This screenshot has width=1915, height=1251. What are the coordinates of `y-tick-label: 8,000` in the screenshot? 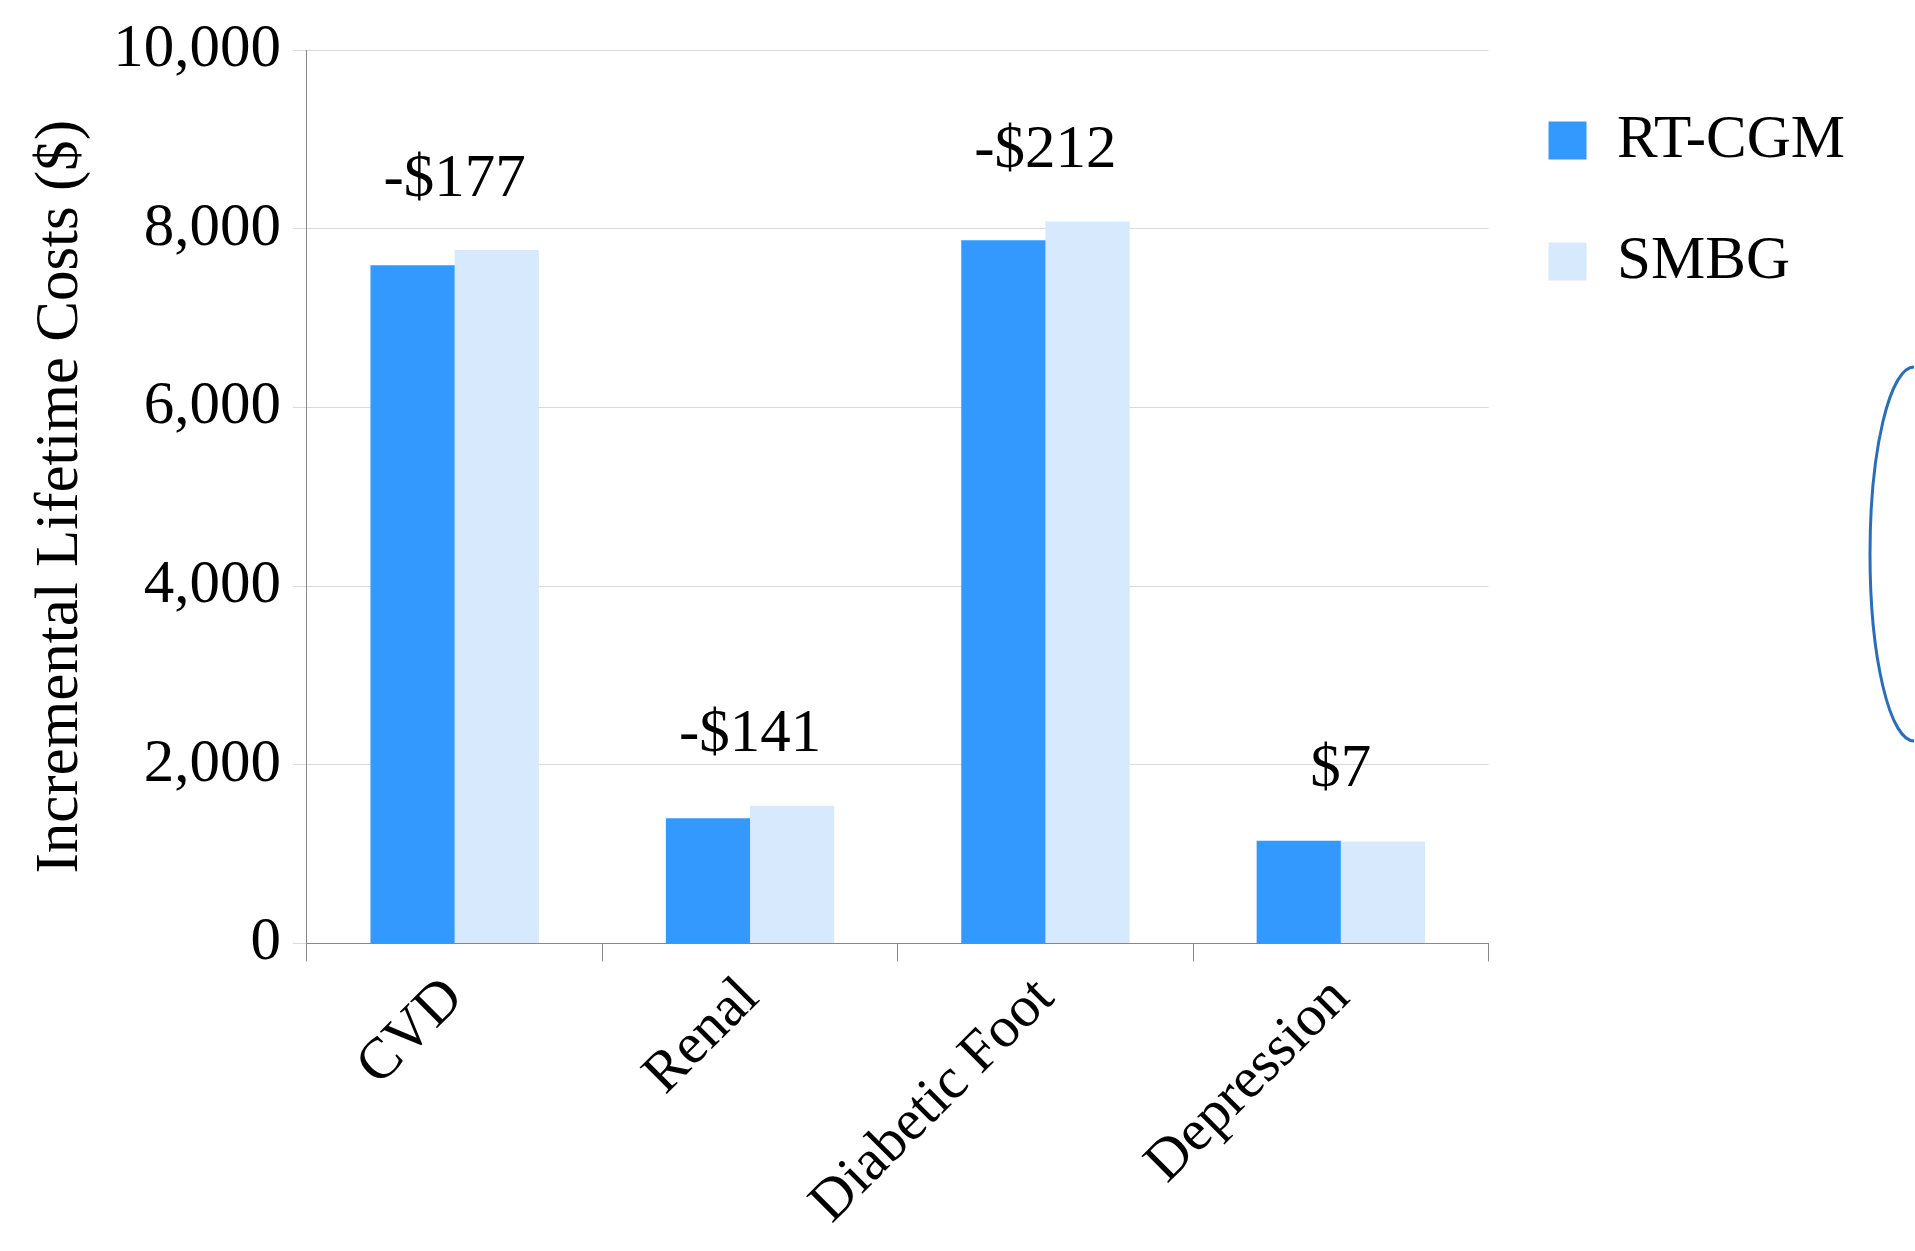 It's located at (212, 224).